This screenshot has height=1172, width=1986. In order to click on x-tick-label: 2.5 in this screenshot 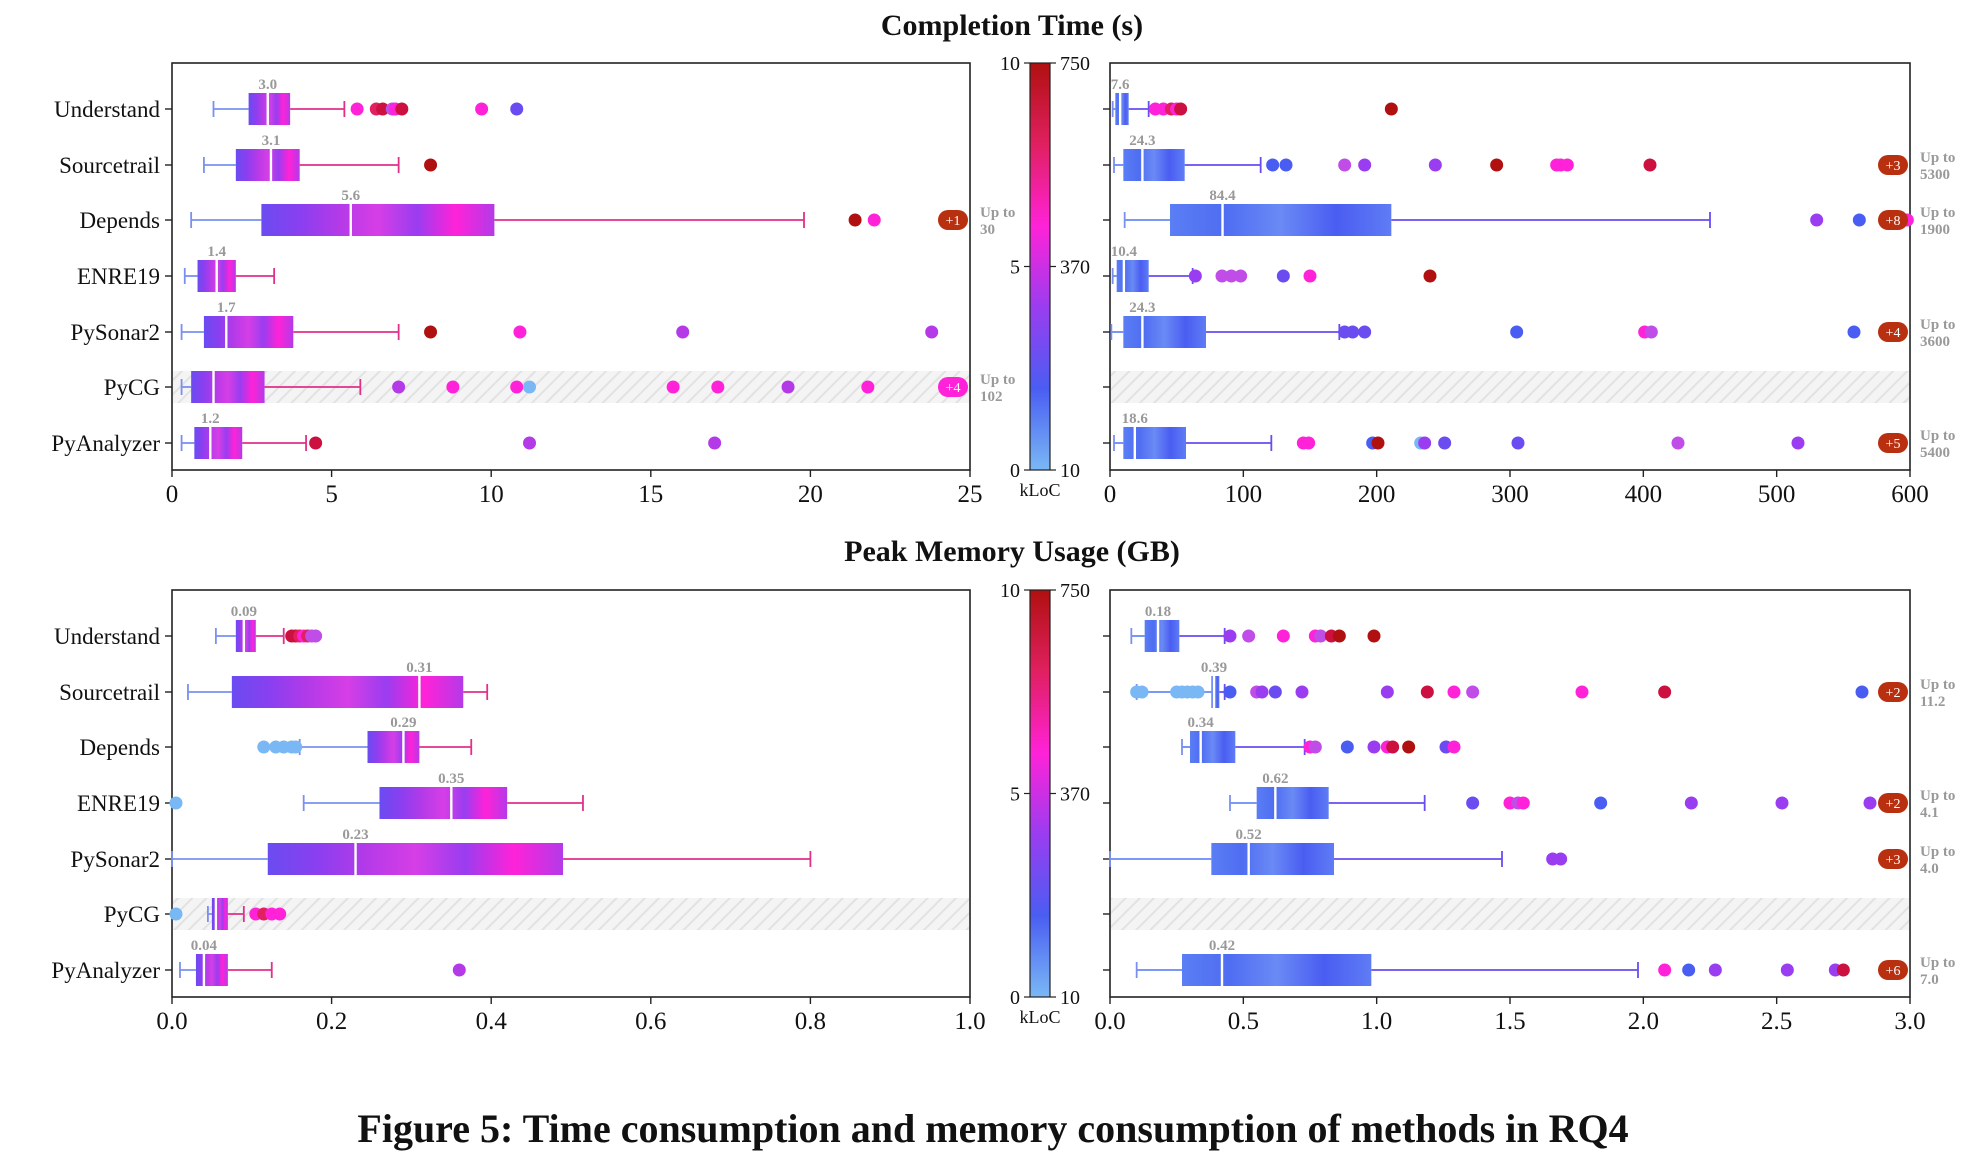, I will do `click(1776, 1021)`.